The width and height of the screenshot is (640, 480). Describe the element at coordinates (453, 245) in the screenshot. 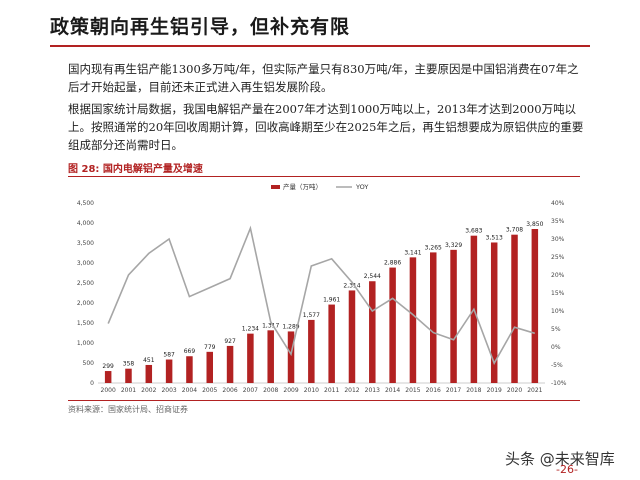

I see `bar-value-label: 3,329` at that location.